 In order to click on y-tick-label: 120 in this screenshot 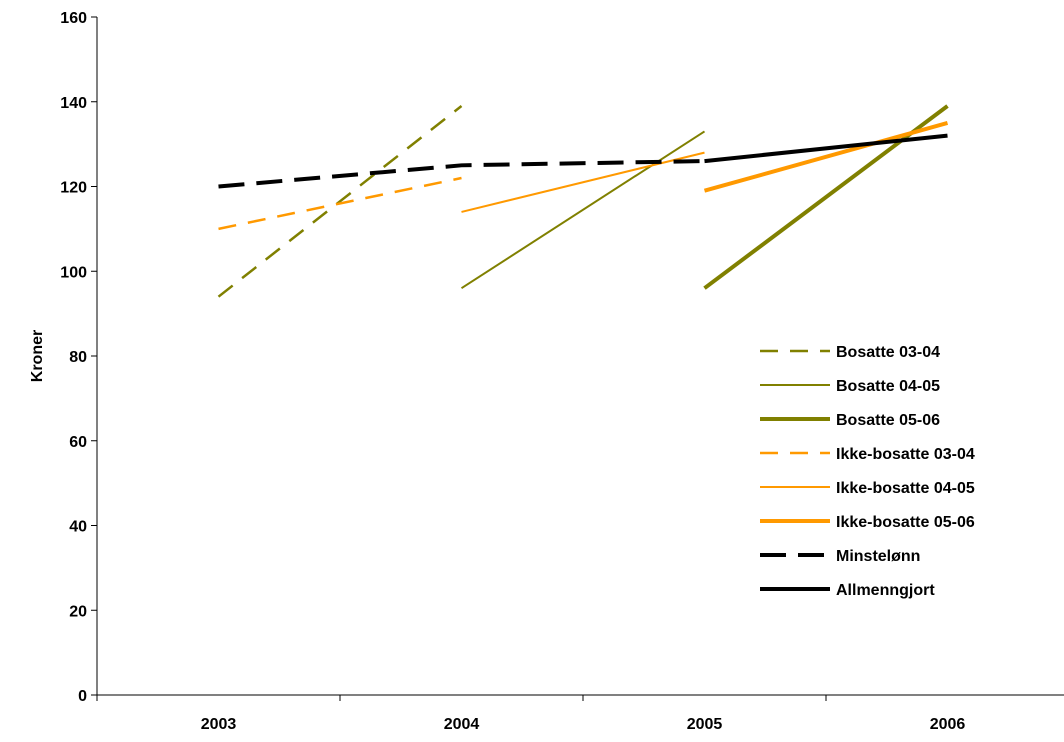, I will do `click(73, 188)`.